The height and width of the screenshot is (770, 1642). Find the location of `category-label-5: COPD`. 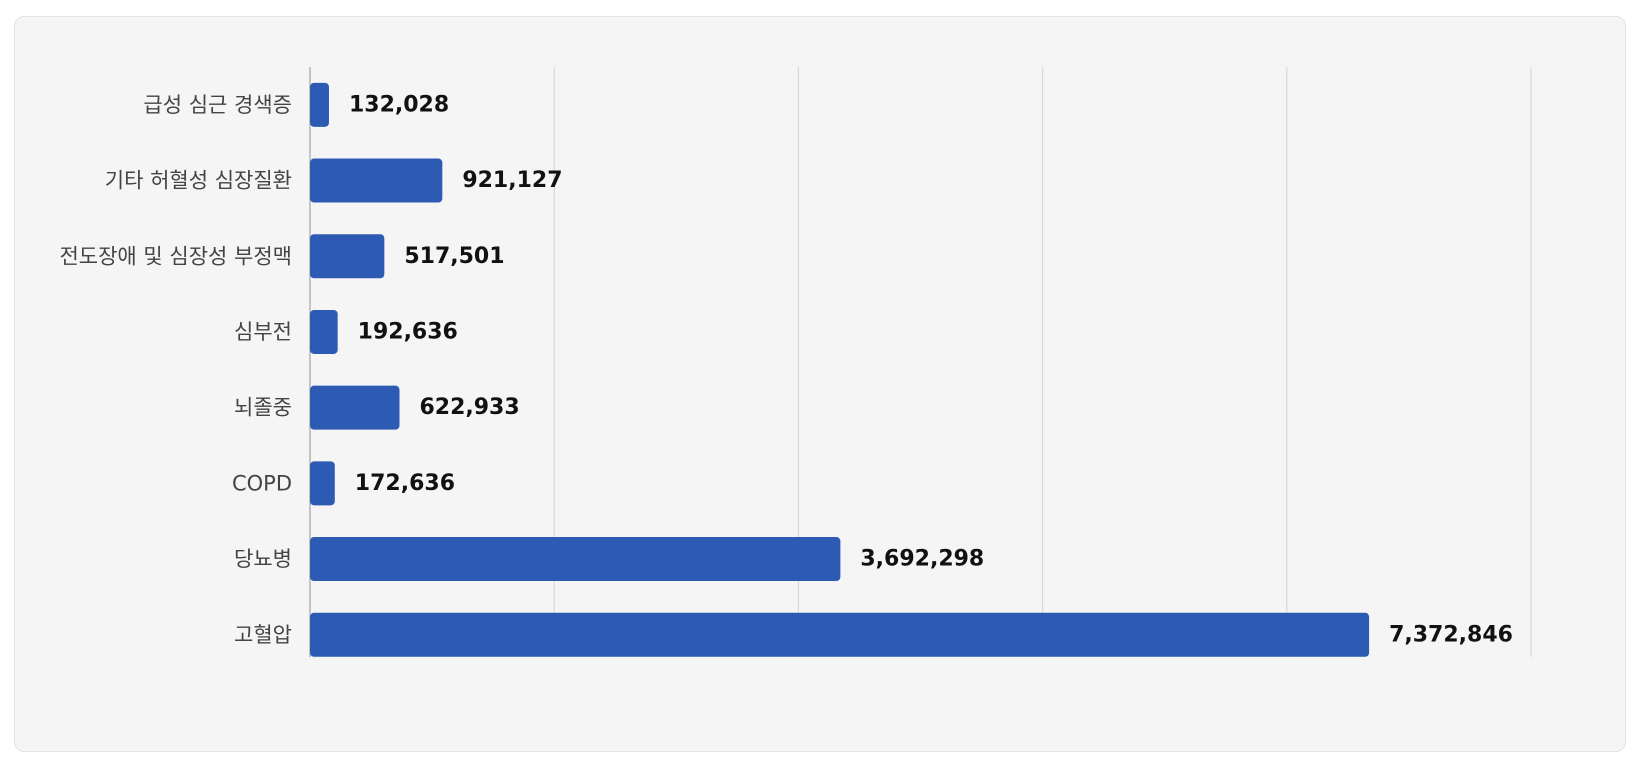

category-label-5: COPD is located at coordinates (262, 483).